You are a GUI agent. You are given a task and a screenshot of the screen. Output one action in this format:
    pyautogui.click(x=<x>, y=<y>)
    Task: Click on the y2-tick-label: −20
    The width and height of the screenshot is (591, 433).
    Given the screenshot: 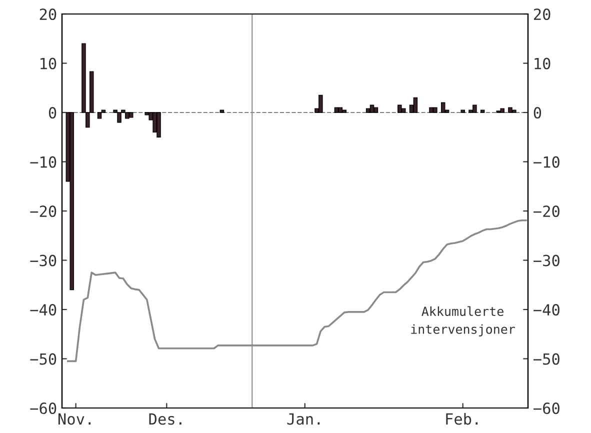 What is the action you would take?
    pyautogui.click(x=547, y=212)
    